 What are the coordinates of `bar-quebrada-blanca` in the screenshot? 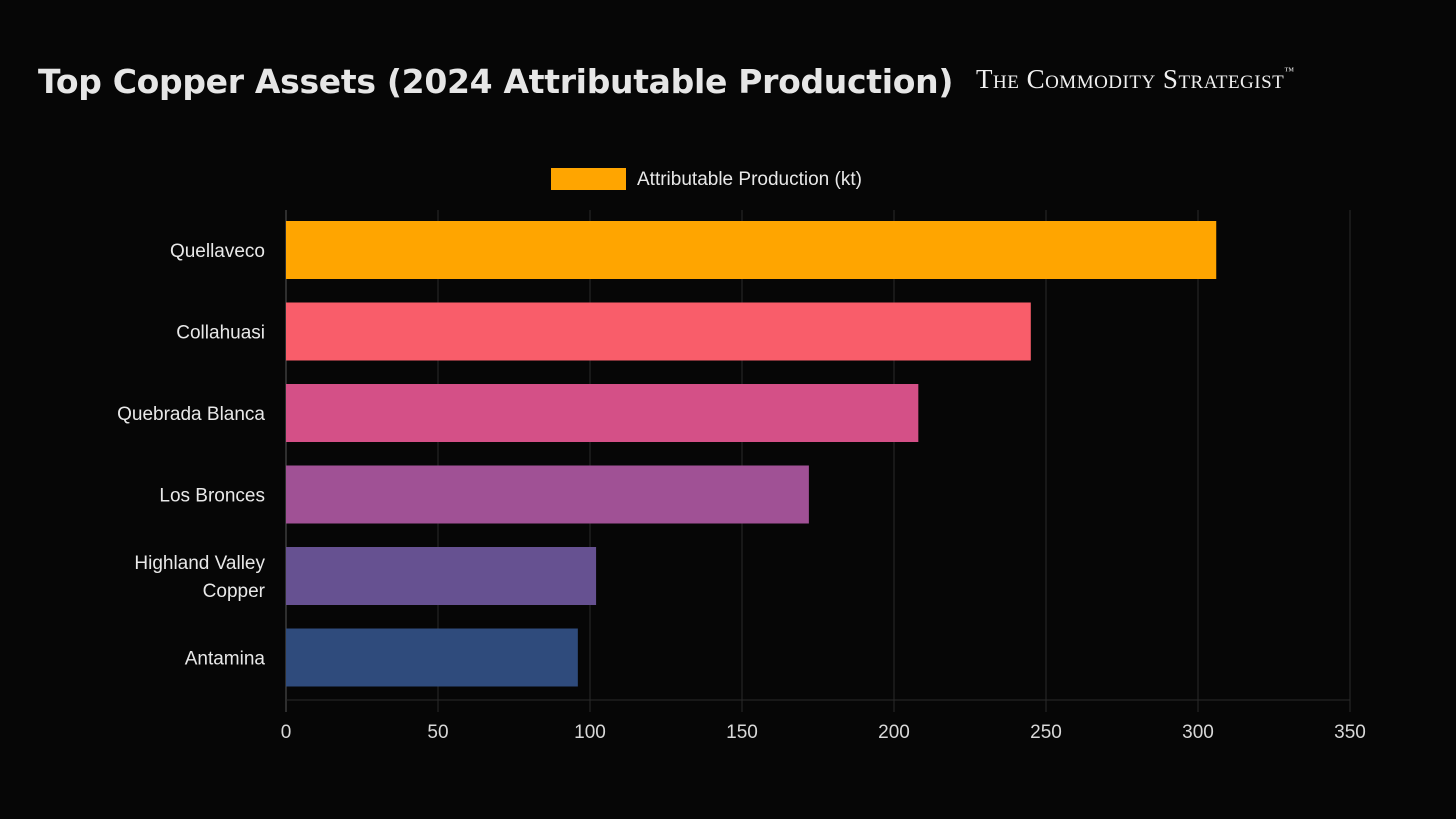 It's located at (602, 413).